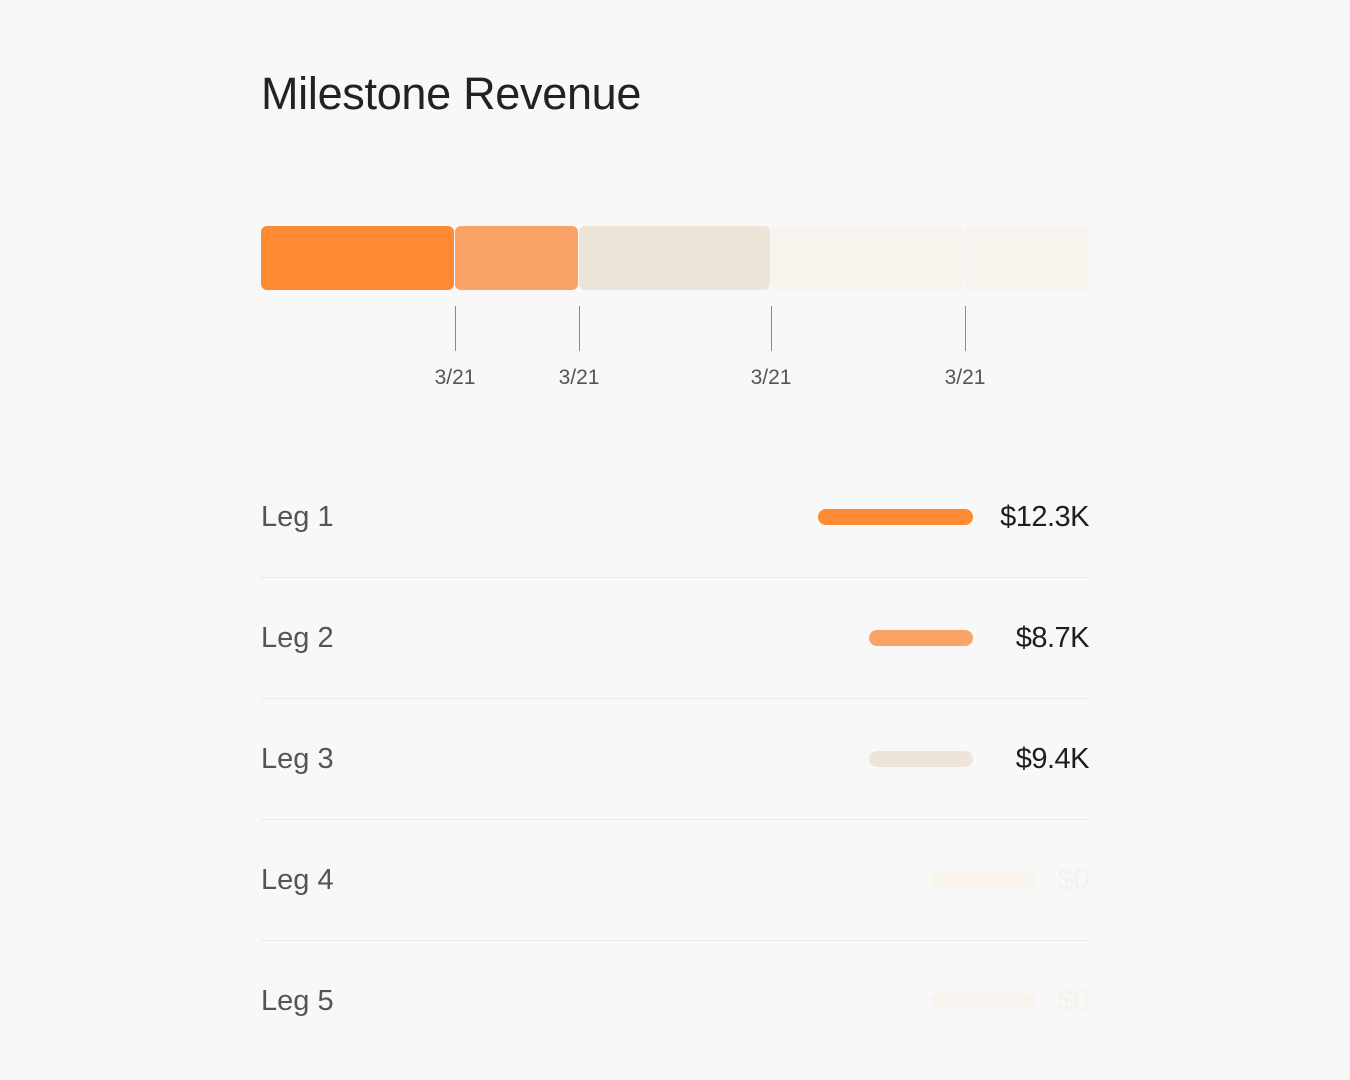  Describe the element at coordinates (675, 517) in the screenshot. I see `leg-row: Leg 1 $12.3K` at that location.